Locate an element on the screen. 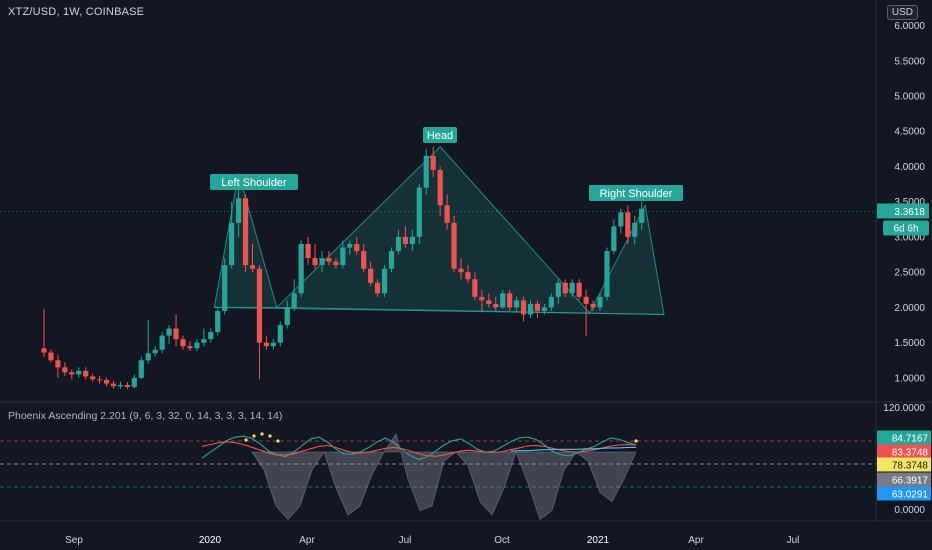 This screenshot has width=932, height=550. price-tick-label: 5.5000 is located at coordinates (909, 61).